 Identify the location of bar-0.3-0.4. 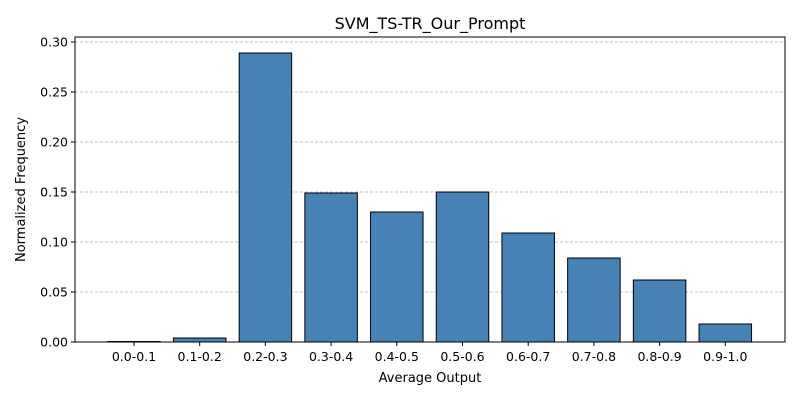
(331, 267).